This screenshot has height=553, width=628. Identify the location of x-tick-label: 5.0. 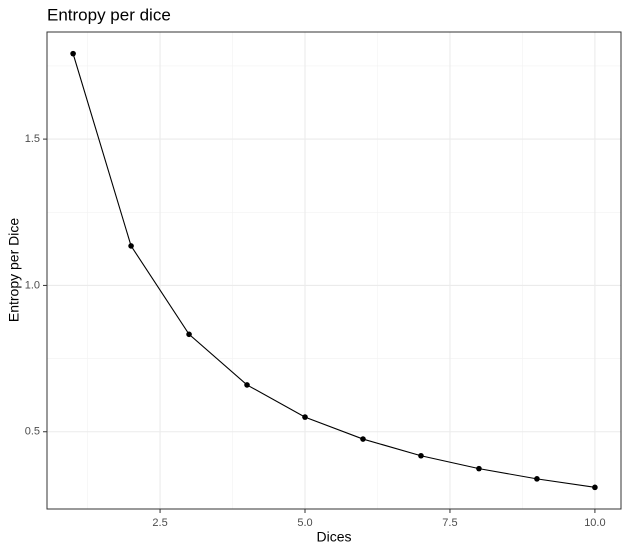
(304, 523).